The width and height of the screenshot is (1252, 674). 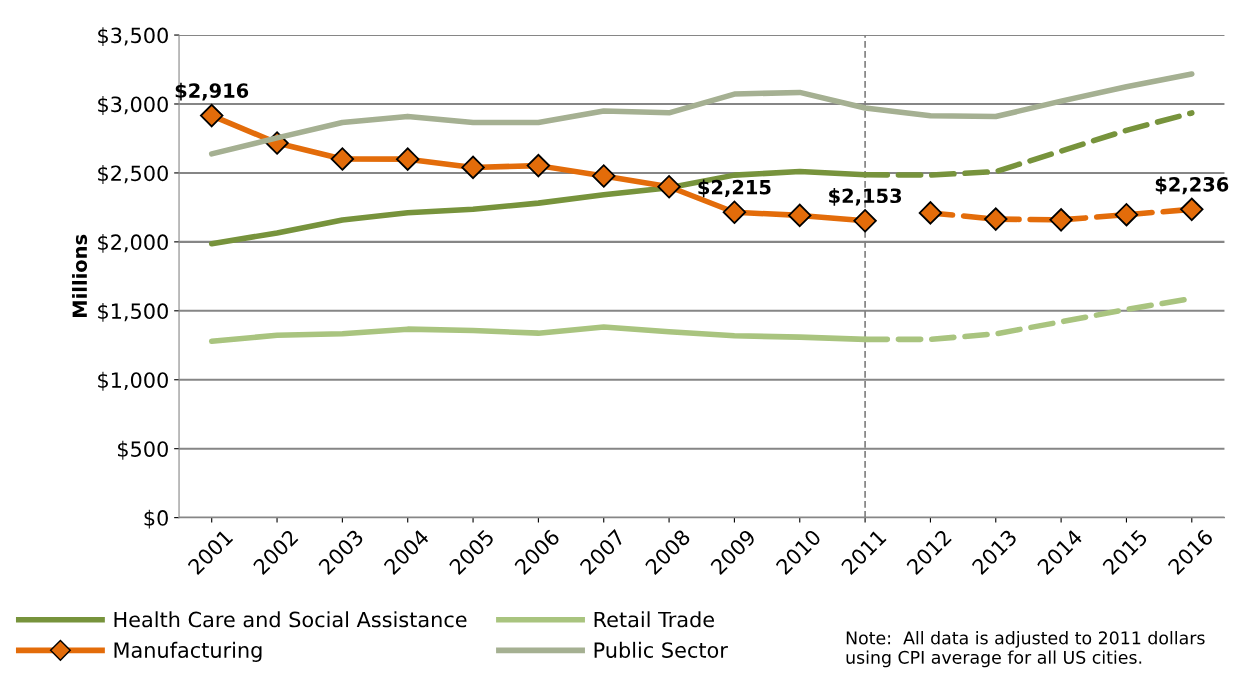 What do you see at coordinates (654, 619) in the screenshot?
I see `legend-label: Retail Trade` at bounding box center [654, 619].